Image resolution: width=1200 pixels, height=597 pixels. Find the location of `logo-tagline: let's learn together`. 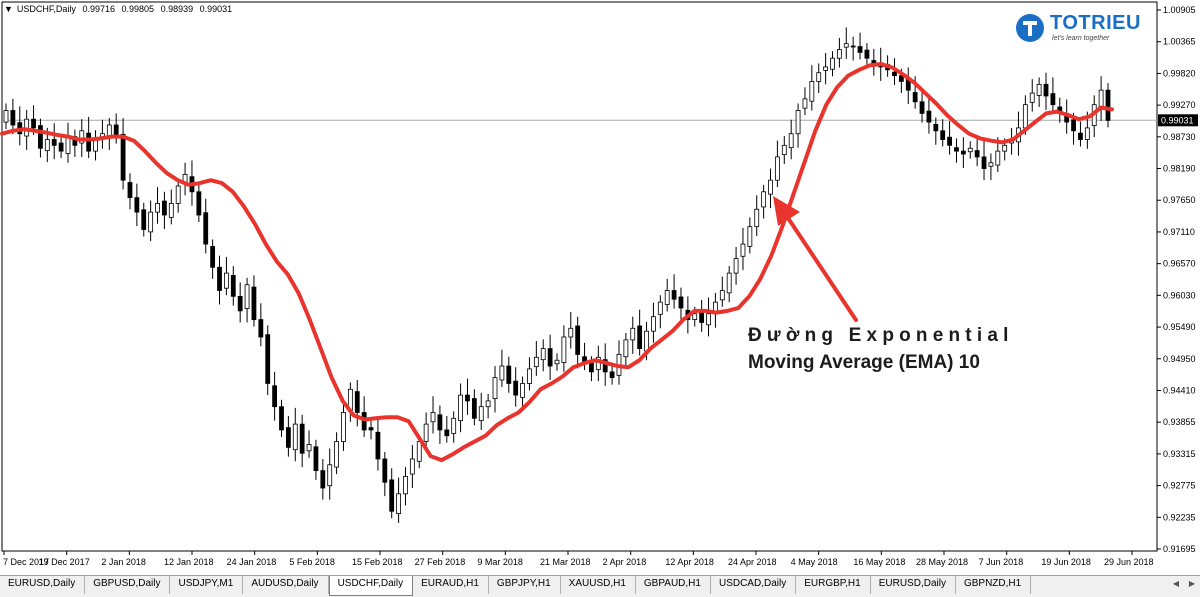

logo-tagline: let's learn together is located at coordinates (1081, 38).